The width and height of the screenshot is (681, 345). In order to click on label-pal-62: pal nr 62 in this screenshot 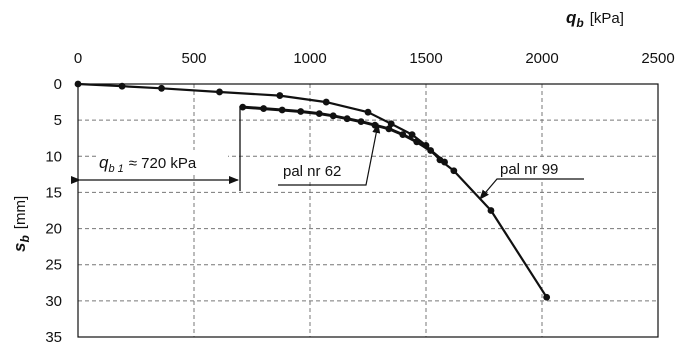, I will do `click(312, 171)`.